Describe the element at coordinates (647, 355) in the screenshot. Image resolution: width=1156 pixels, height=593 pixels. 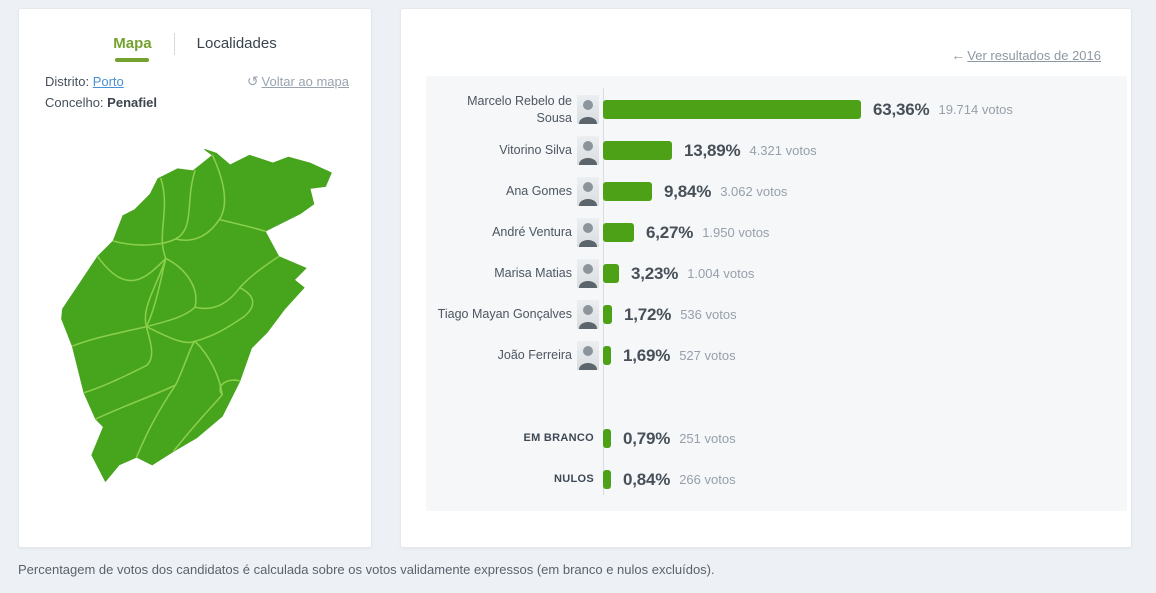
I see `percent-value: 1,69%` at that location.